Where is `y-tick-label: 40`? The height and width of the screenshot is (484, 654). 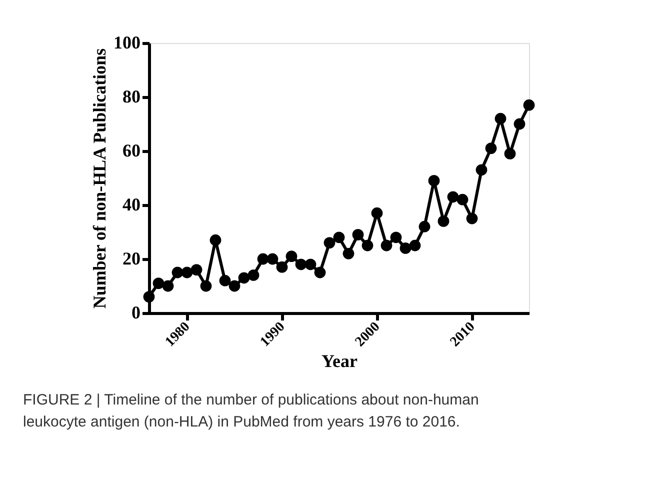
y-tick-label: 40 is located at coordinates (131, 204).